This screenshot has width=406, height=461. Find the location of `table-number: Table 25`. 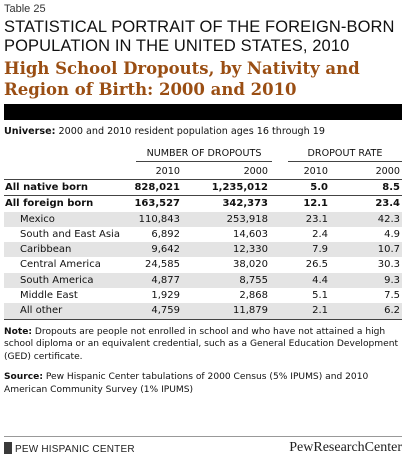

table-number: Table 25 is located at coordinates (25, 9).